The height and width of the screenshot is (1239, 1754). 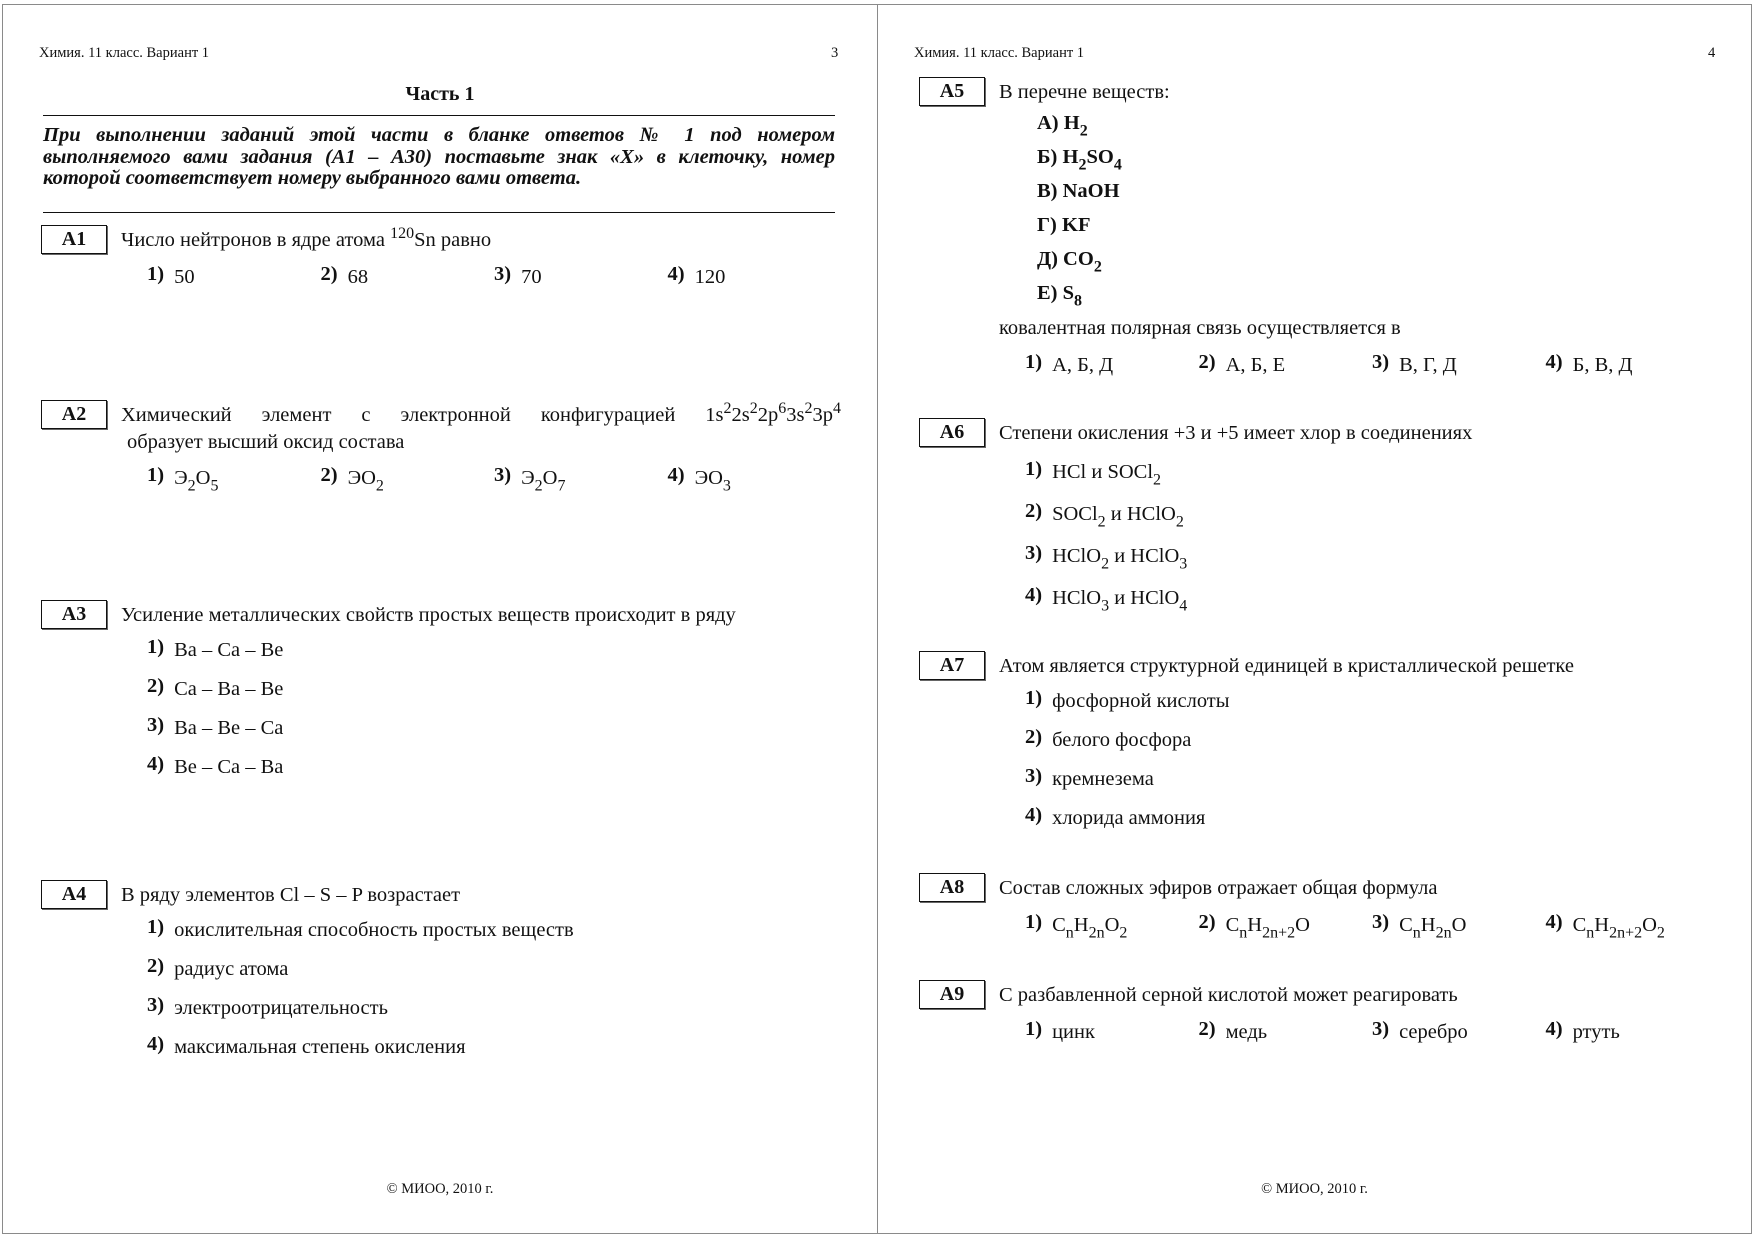 What do you see at coordinates (708, 478) in the screenshot?
I see `text-run: ЭO` at bounding box center [708, 478].